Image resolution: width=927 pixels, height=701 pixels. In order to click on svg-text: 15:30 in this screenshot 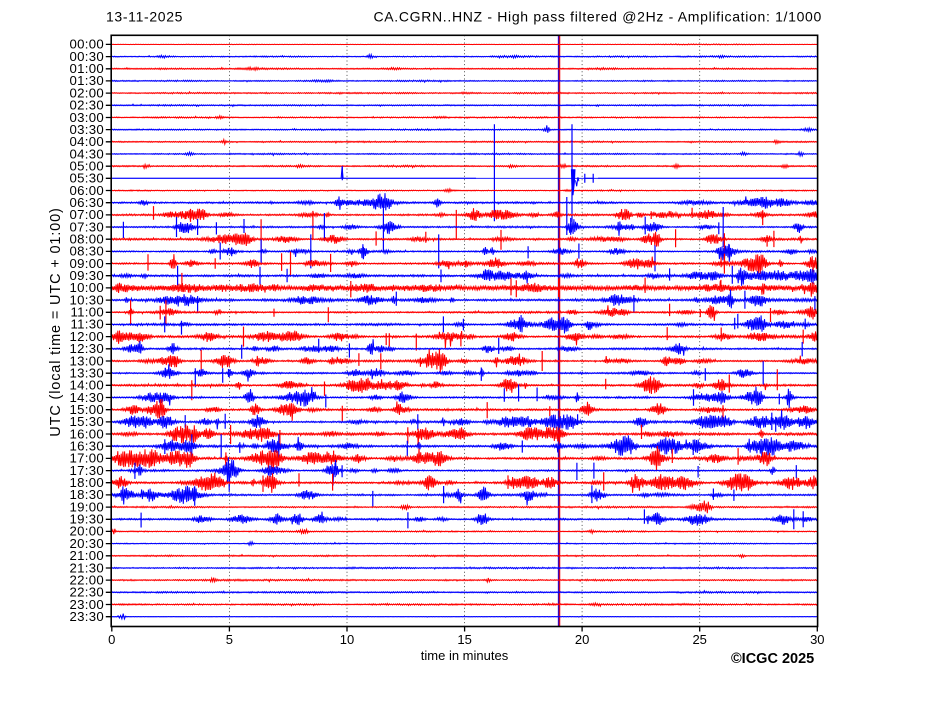, I will do `click(86, 421)`.